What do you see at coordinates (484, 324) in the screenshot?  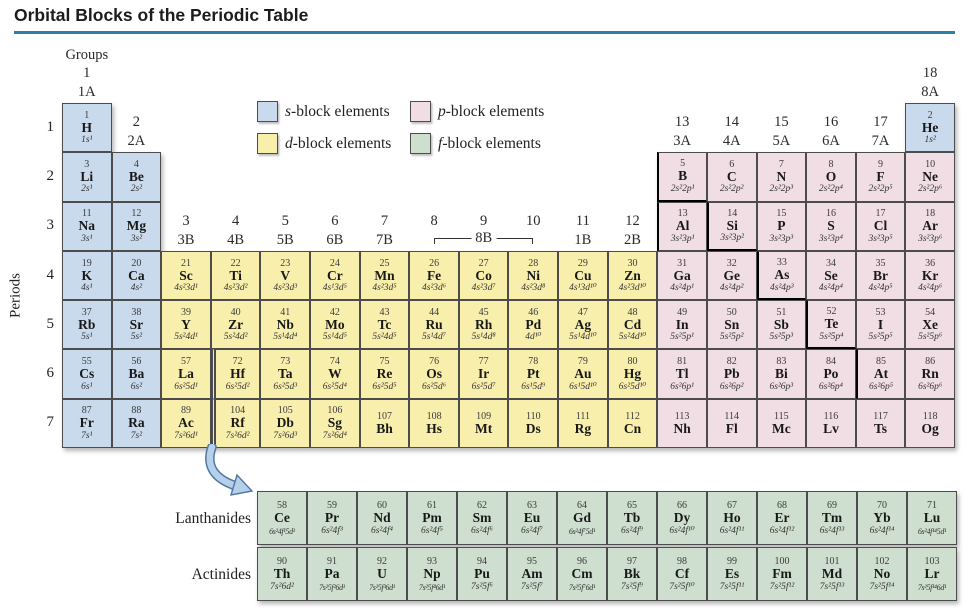 I see `element-symbol: Rh` at bounding box center [484, 324].